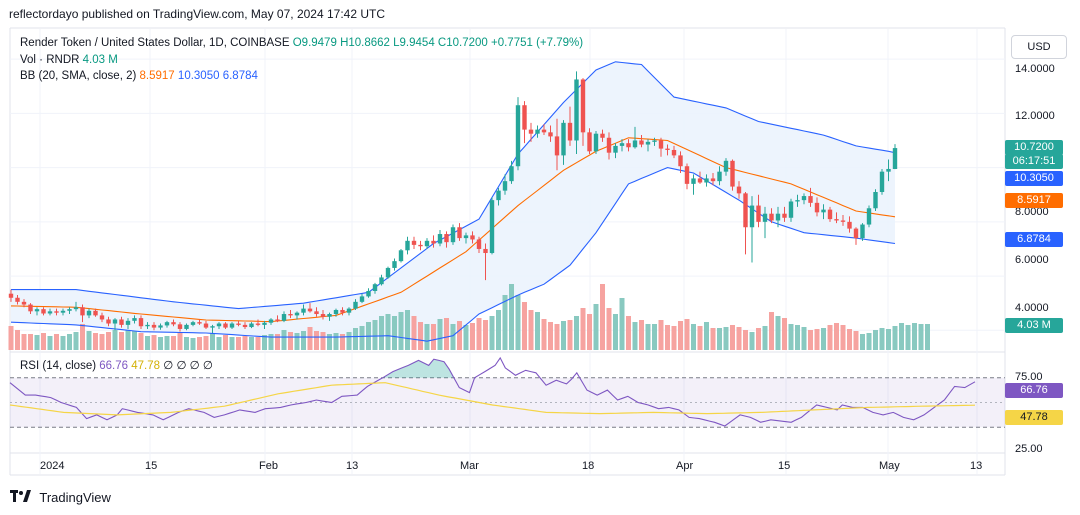 This screenshot has height=515, width=1080. Describe the element at coordinates (268, 466) in the screenshot. I see `time-tick-feb: Feb` at that location.